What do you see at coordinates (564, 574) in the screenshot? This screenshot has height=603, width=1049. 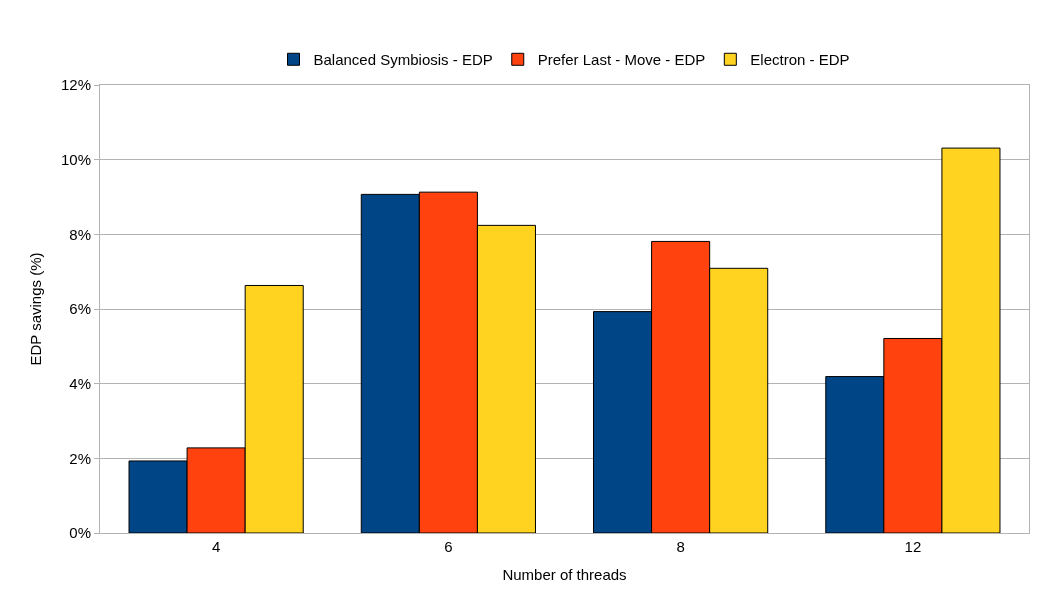 I see `x-axis-title: Number of threads` at bounding box center [564, 574].